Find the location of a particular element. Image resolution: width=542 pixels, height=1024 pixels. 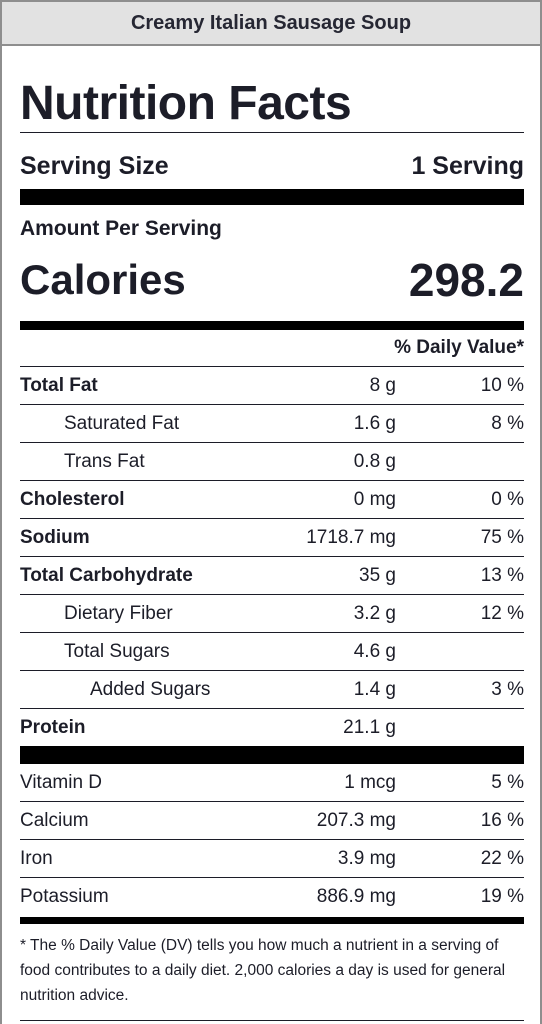

calories-row: Calories 298.2 is located at coordinates (272, 280).